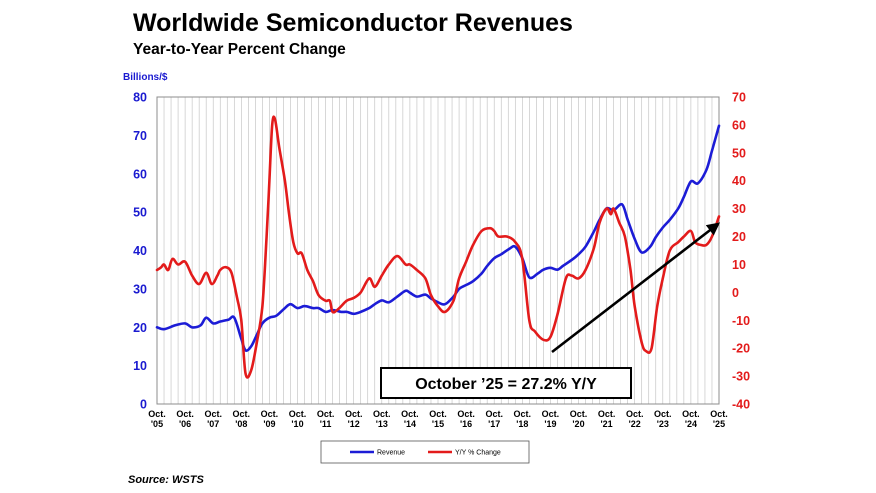 The height and width of the screenshot is (493, 876). I want to click on x-tick-label: '17, so click(494, 424).